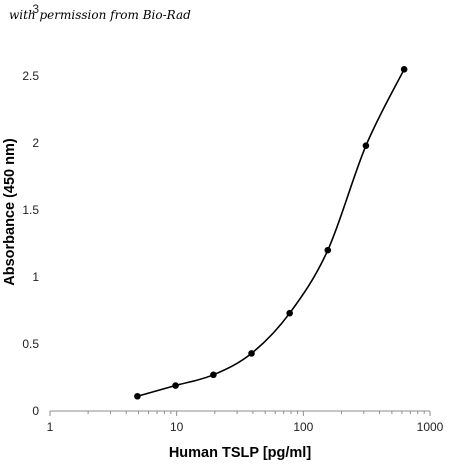  Describe the element at coordinates (35, 411) in the screenshot. I see `y-tick-label: 0` at that location.